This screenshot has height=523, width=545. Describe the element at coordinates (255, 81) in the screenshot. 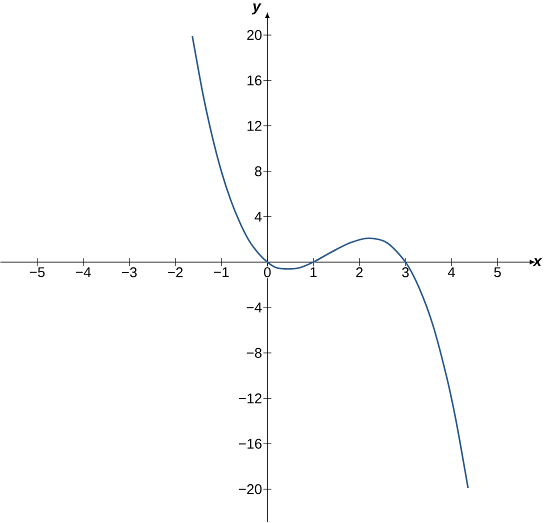

I see `y-tick-label: 16` at that location.